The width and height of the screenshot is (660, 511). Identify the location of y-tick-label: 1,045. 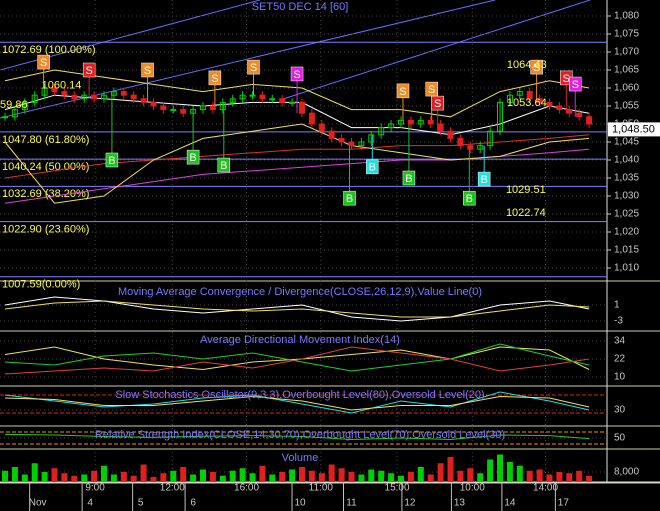
(626, 142).